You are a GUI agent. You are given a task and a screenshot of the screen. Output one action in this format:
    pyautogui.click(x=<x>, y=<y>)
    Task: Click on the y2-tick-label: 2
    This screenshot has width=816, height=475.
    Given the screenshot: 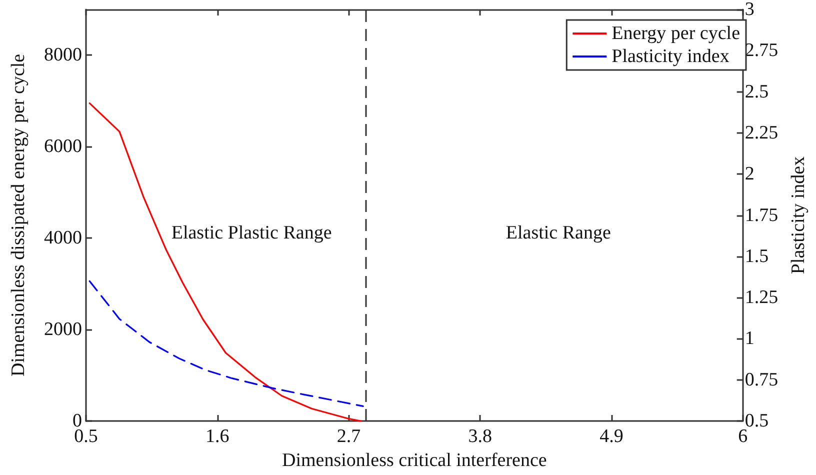 What is the action you would take?
    pyautogui.click(x=749, y=174)
    